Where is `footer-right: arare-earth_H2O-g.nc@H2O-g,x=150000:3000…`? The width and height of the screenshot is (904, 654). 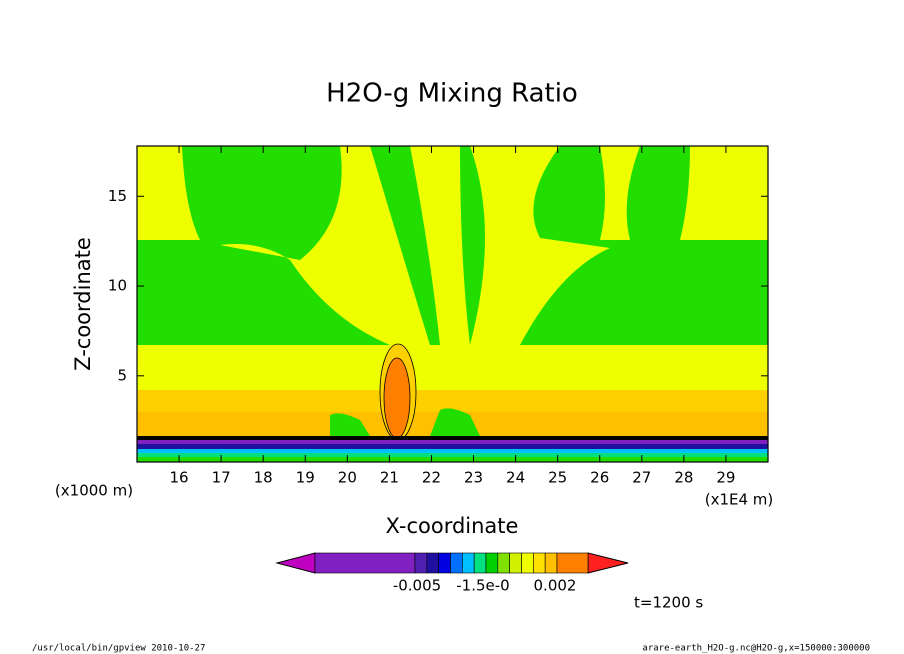
footer-right: arare-earth_H2O-g.nc@H2O-g,x=150000:3000… is located at coordinates (756, 649).